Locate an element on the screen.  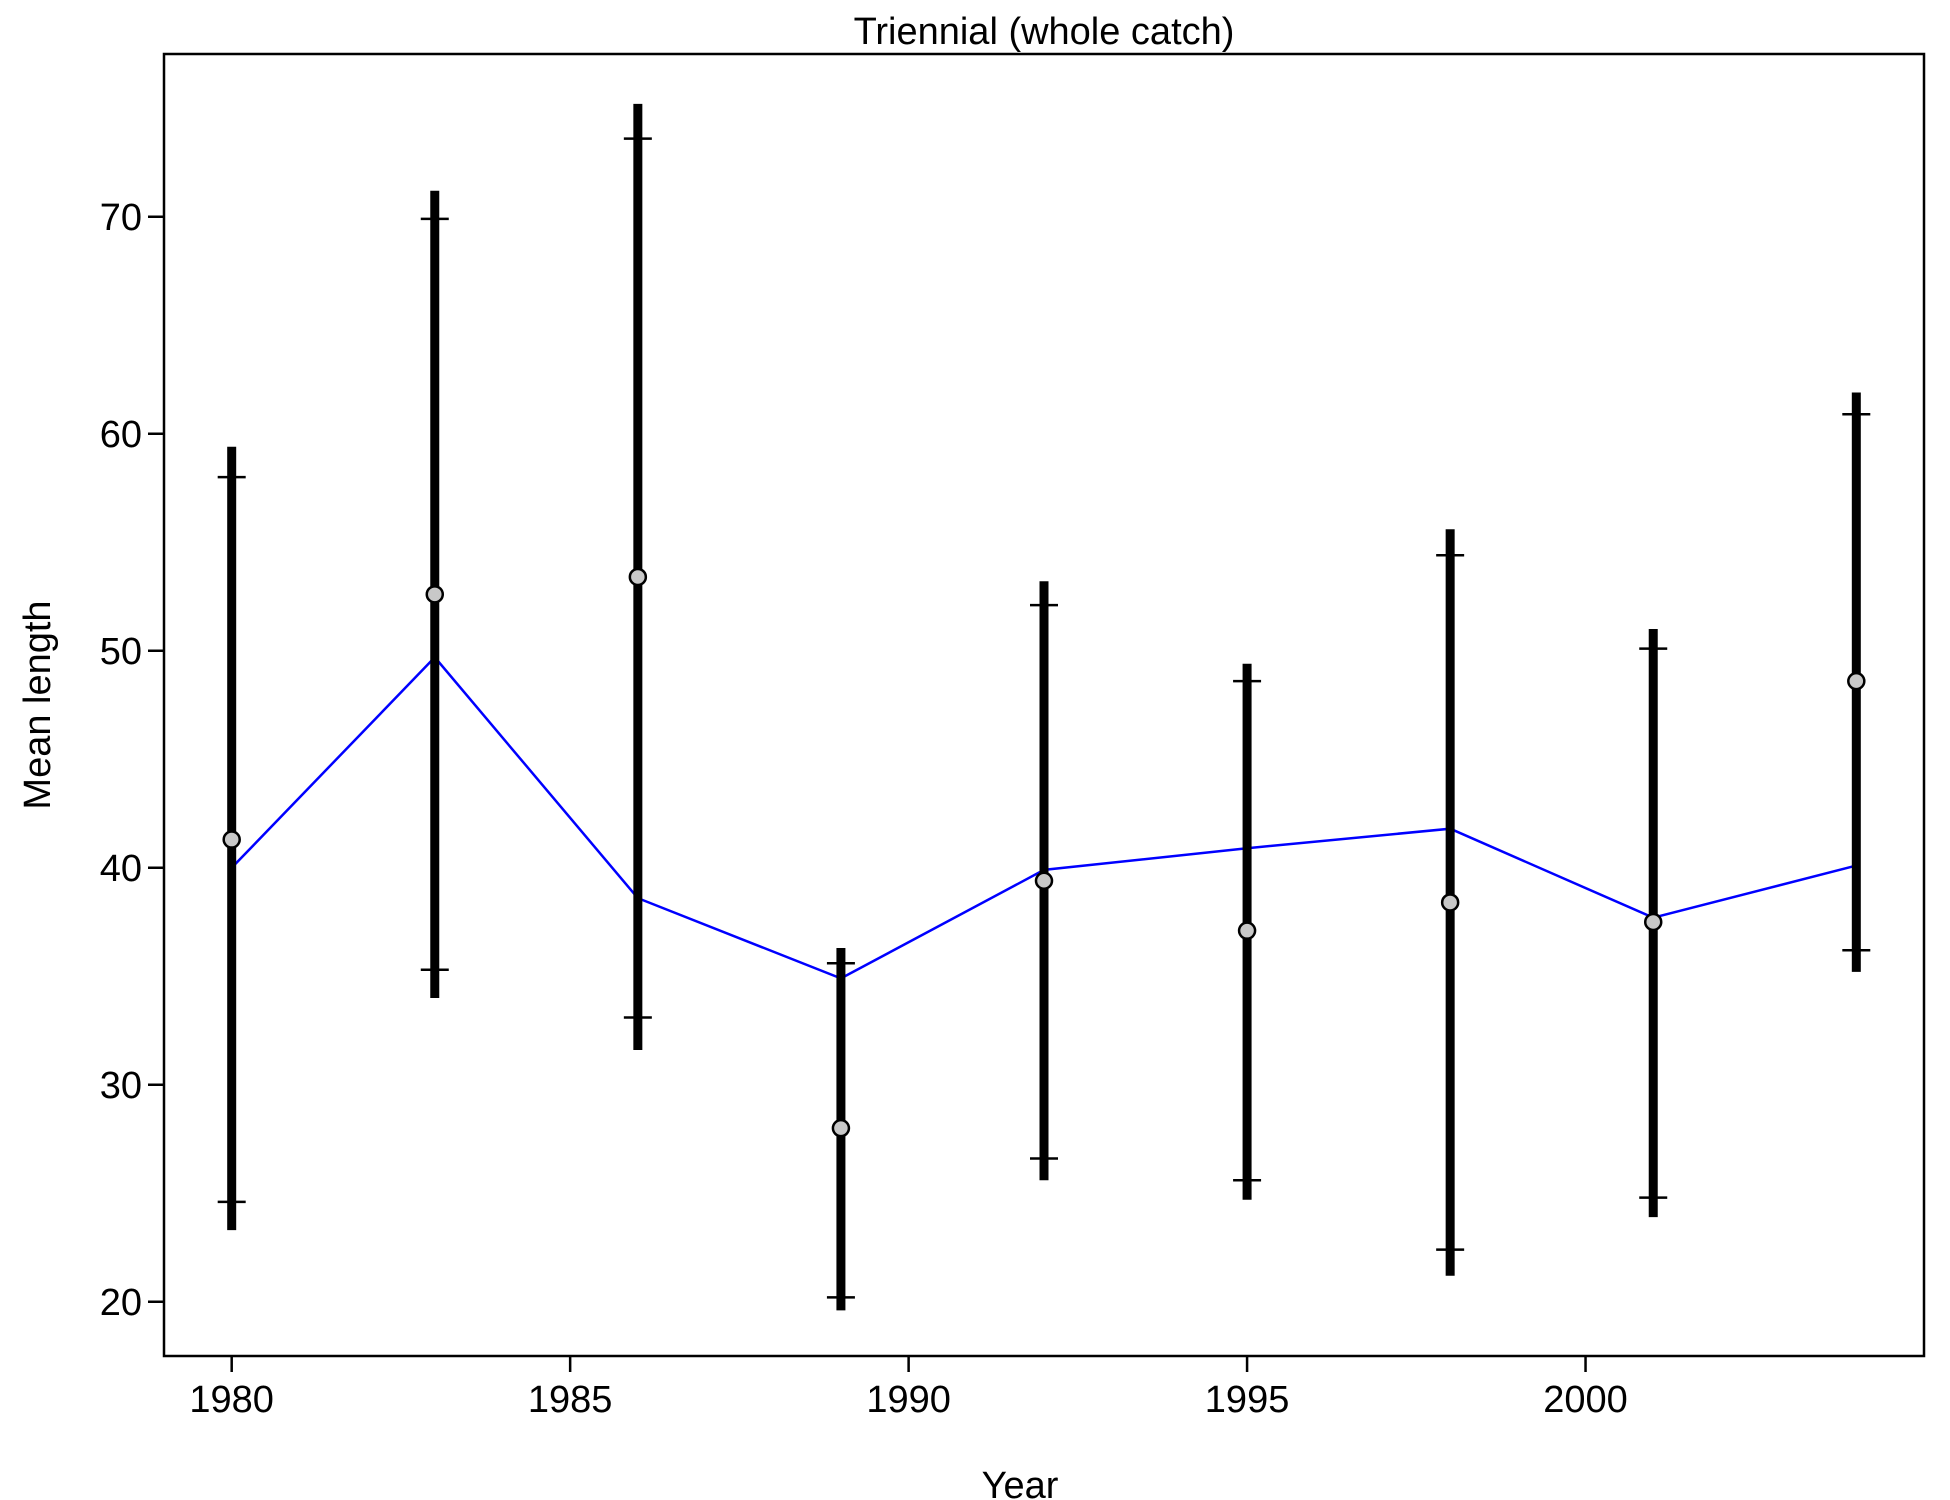
y-tick-label: 70 is located at coordinates (121, 218).